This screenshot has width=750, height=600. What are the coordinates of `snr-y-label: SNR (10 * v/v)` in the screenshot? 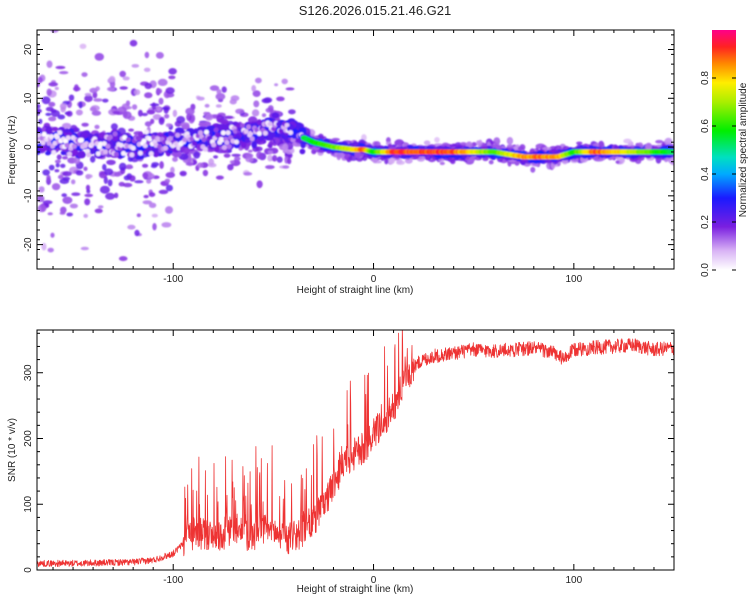 It's located at (12, 450).